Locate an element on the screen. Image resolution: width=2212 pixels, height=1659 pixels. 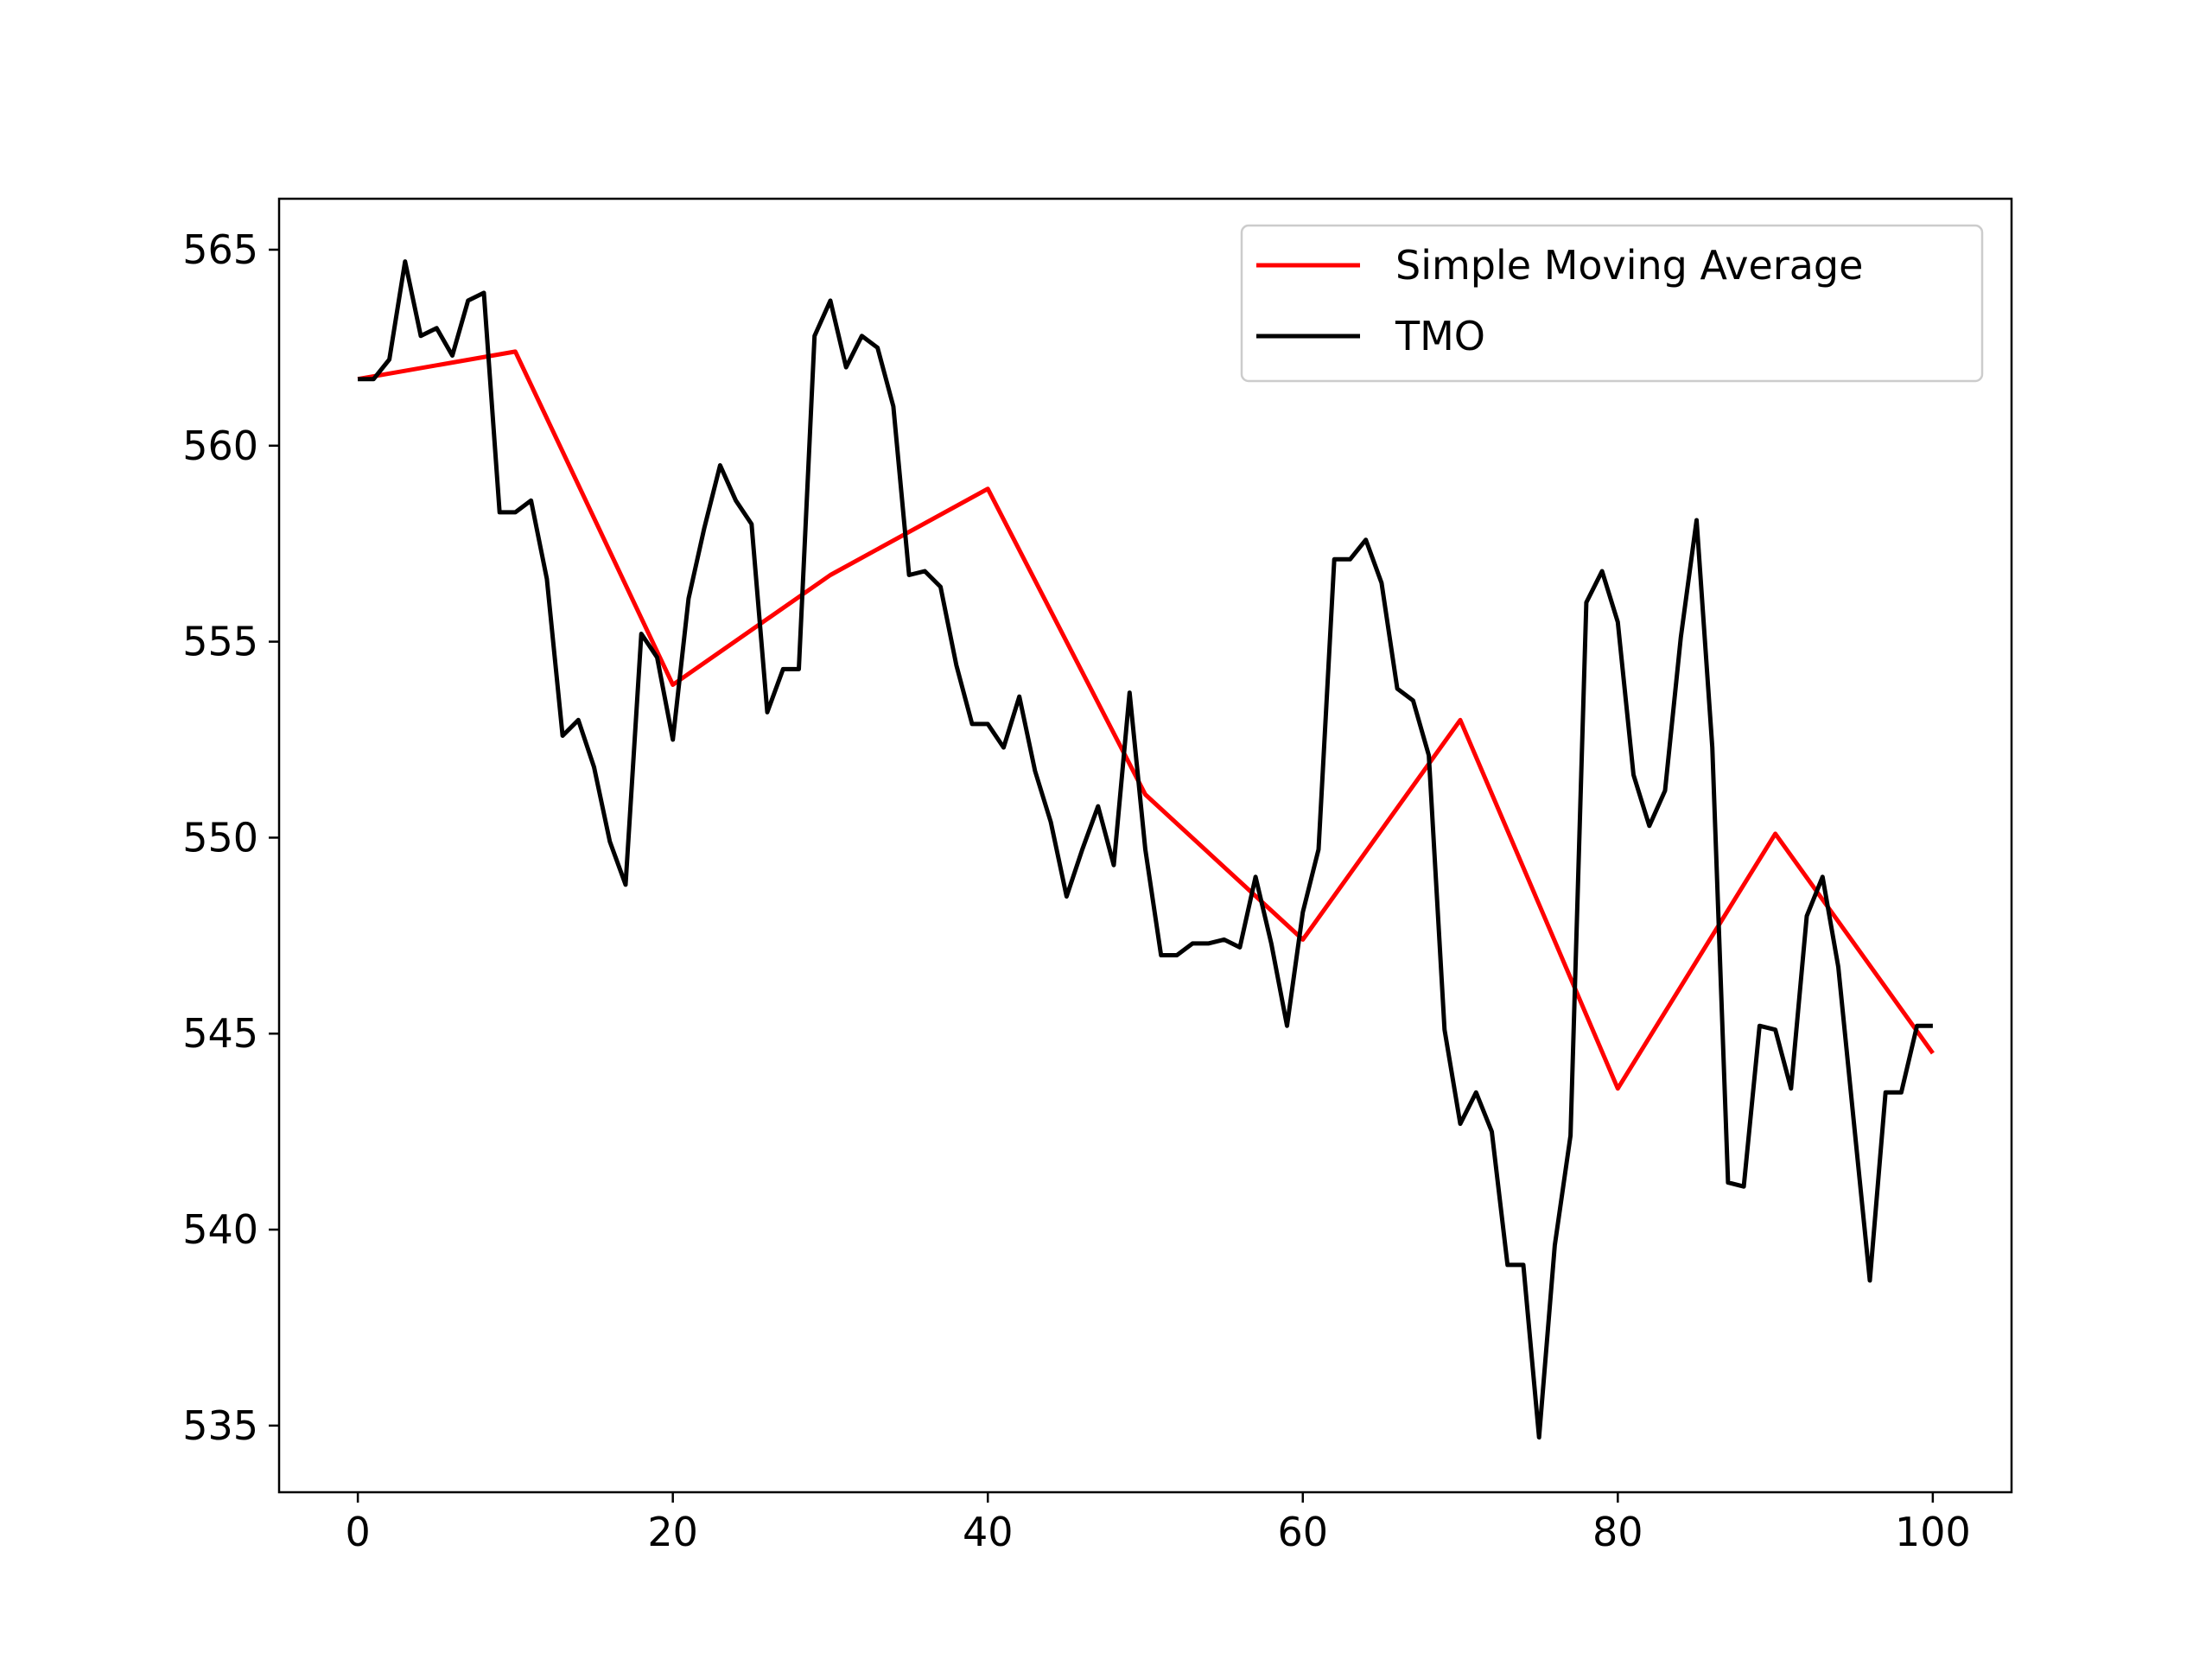
legend-label: TMO is located at coordinates (1440, 336).